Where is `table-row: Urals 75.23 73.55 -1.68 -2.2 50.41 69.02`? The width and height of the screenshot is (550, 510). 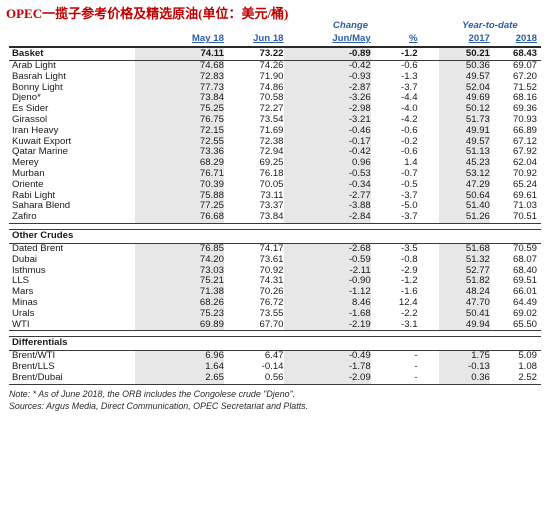
table-row: Urals 75.23 73.55 -1.68 -2.2 50.41 69.02 is located at coordinates (275, 313).